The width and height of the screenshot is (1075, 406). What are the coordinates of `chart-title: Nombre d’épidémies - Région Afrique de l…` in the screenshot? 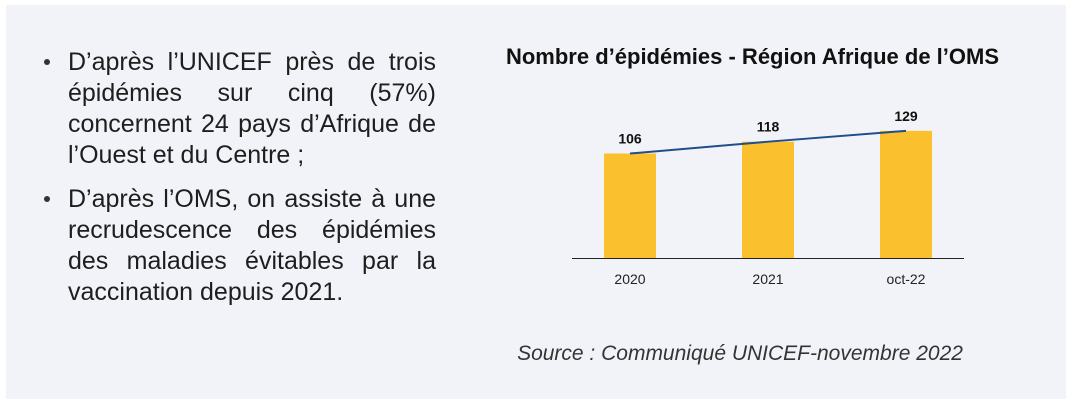 It's located at (752, 56).